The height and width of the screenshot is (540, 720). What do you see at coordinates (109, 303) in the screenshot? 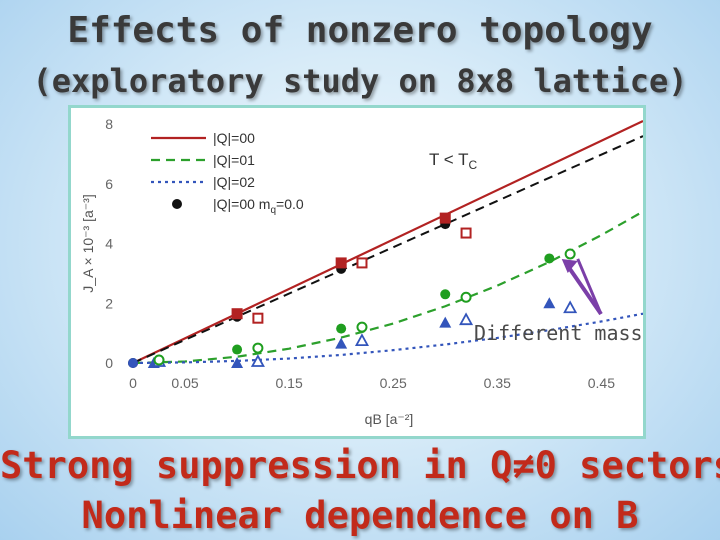
I see `y-tick-label: 2` at bounding box center [109, 303].